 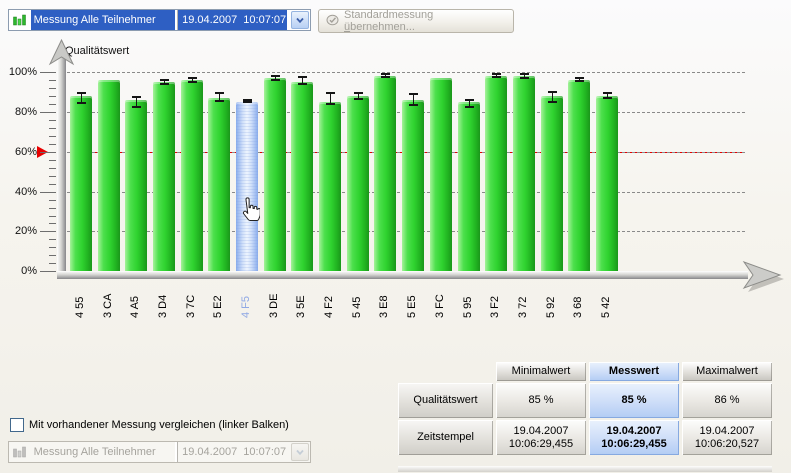 I want to click on bar-3-e8, so click(x=385, y=173).